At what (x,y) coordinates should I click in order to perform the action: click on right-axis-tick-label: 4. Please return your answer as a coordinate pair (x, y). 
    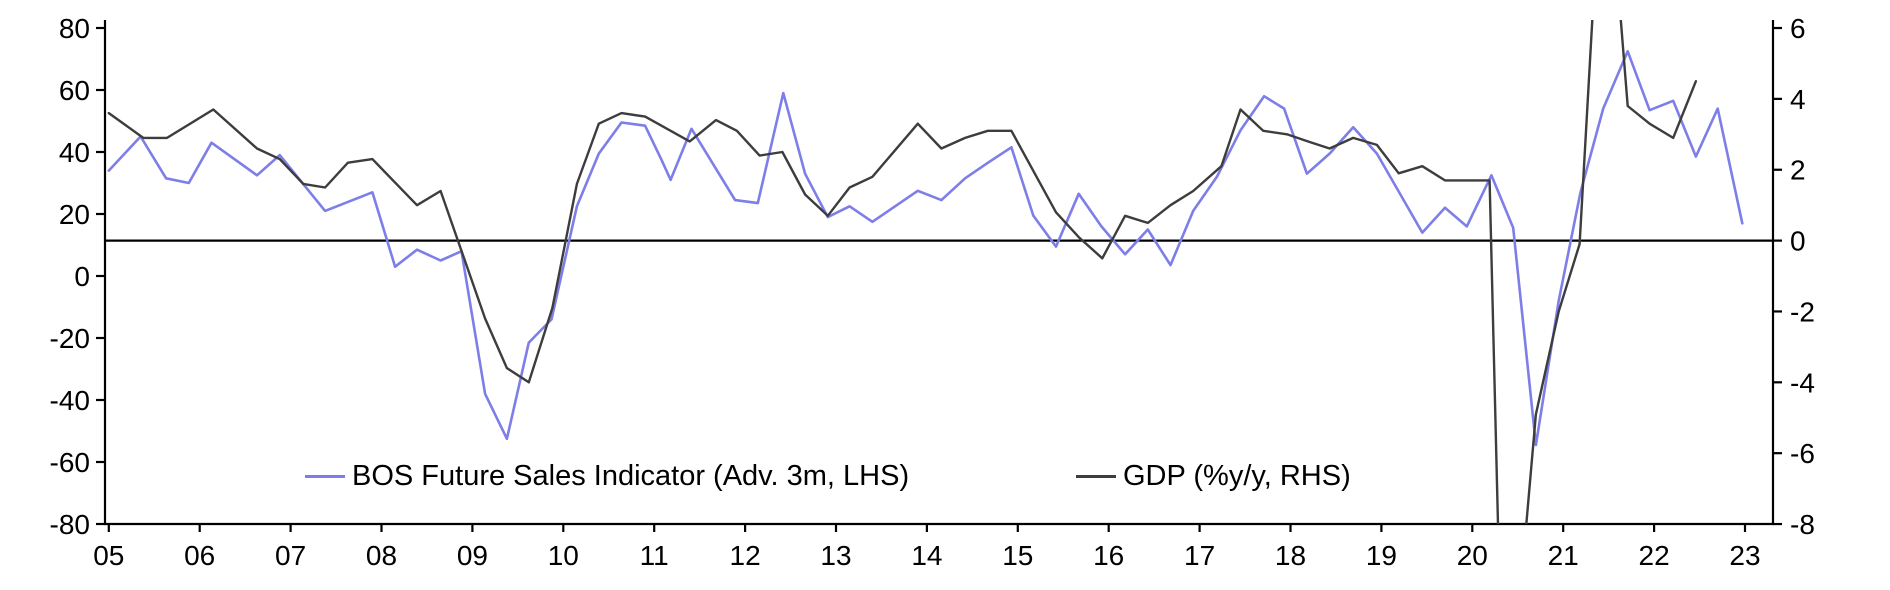
    Looking at the image, I should click on (1798, 99).